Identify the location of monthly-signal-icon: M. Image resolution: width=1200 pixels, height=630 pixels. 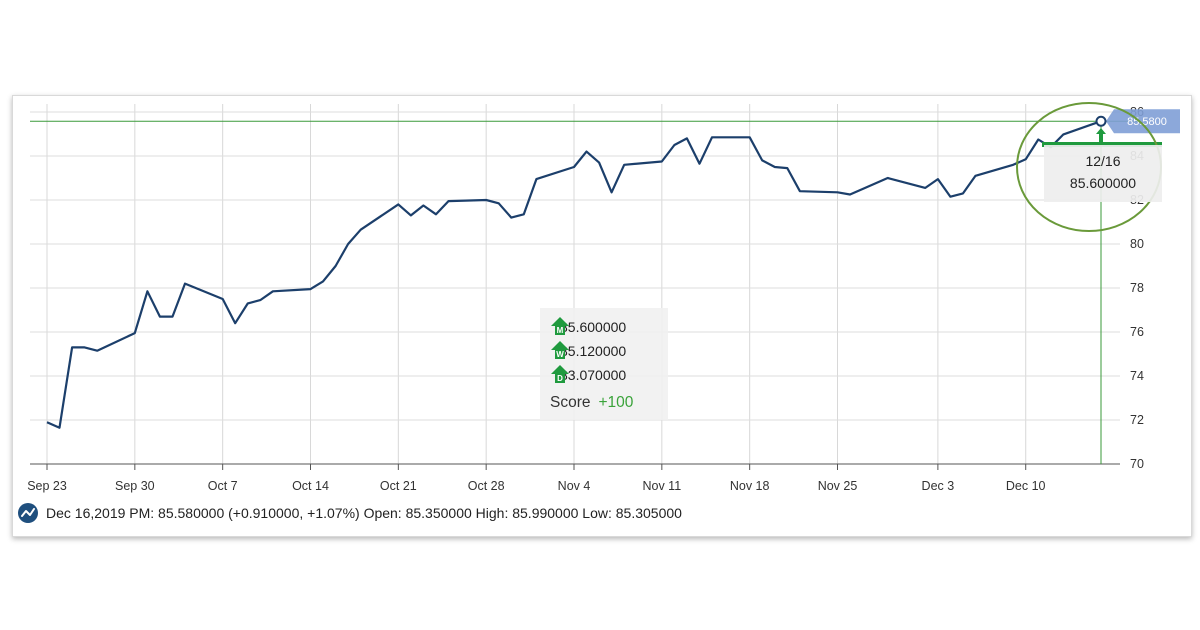
(560, 326).